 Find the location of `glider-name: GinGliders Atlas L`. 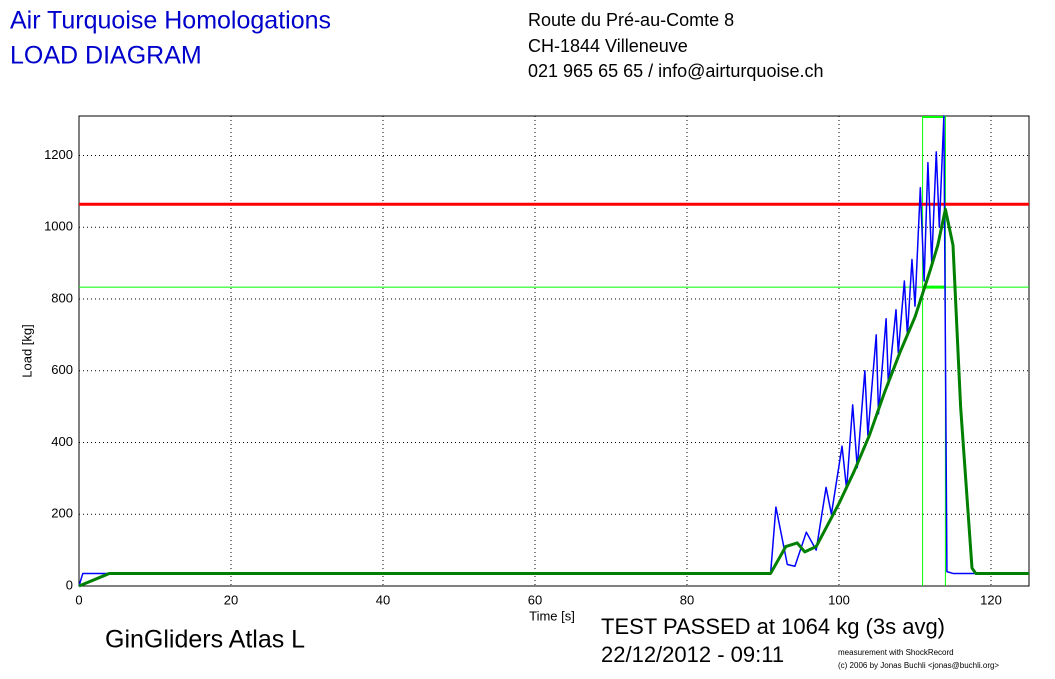

glider-name: GinGliders Atlas L is located at coordinates (205, 640).